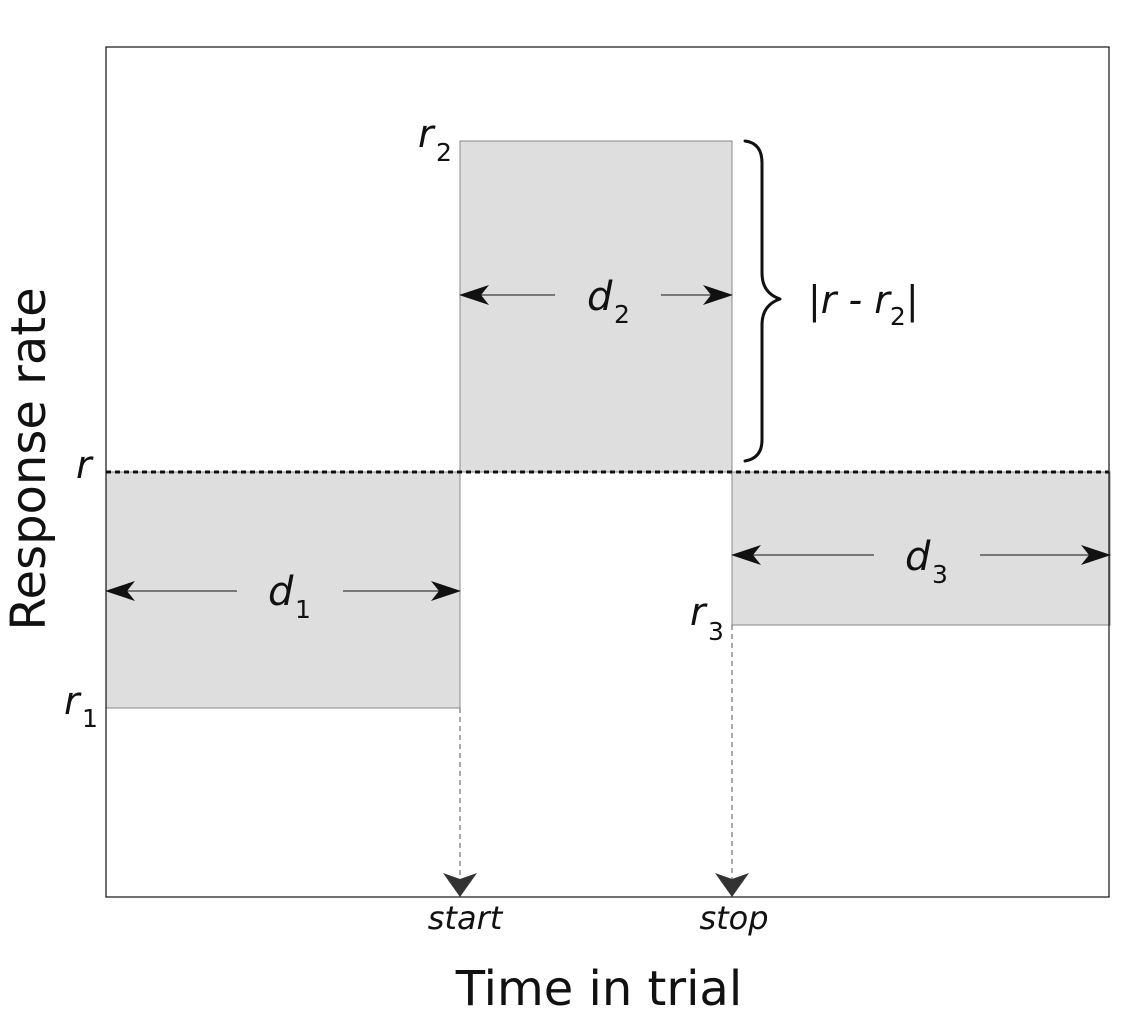  What do you see at coordinates (444, 152) in the screenshot?
I see `rate-label-r2-sub: 2` at bounding box center [444, 152].